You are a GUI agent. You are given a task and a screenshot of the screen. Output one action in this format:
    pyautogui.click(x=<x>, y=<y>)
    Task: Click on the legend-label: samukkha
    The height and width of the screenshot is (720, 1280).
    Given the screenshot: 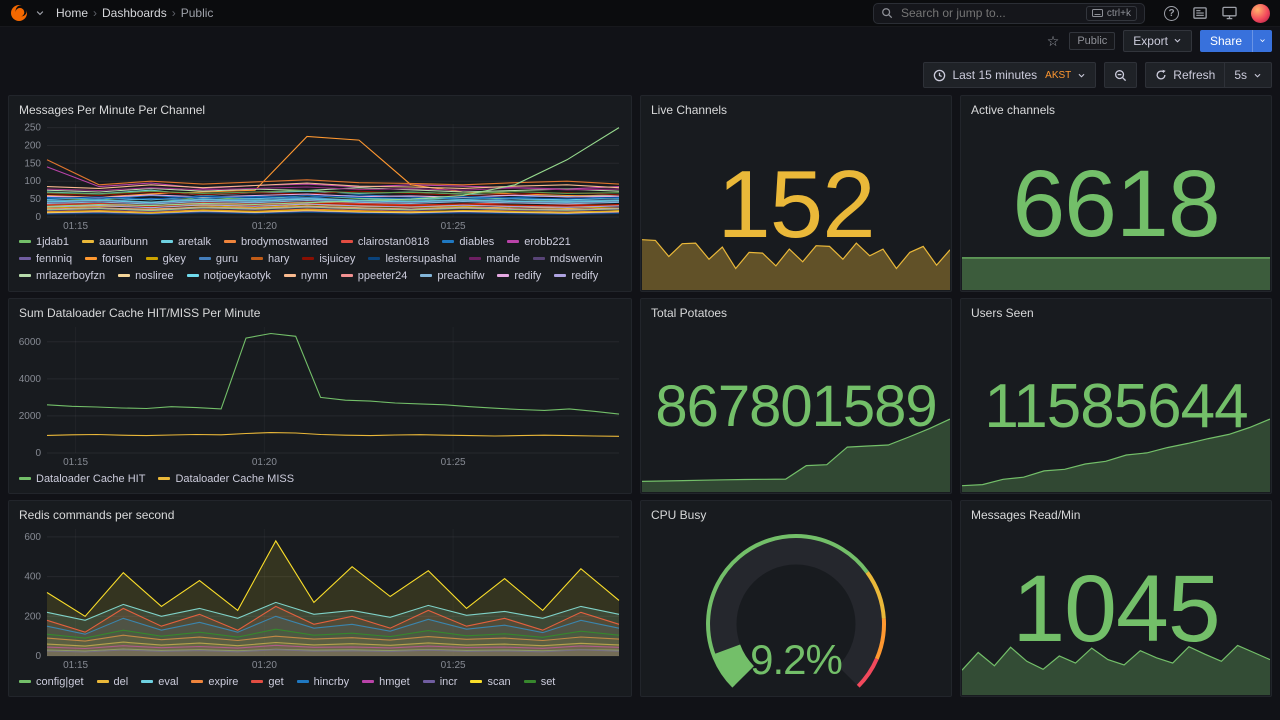 What is the action you would take?
    pyautogui.click(x=134, y=288)
    